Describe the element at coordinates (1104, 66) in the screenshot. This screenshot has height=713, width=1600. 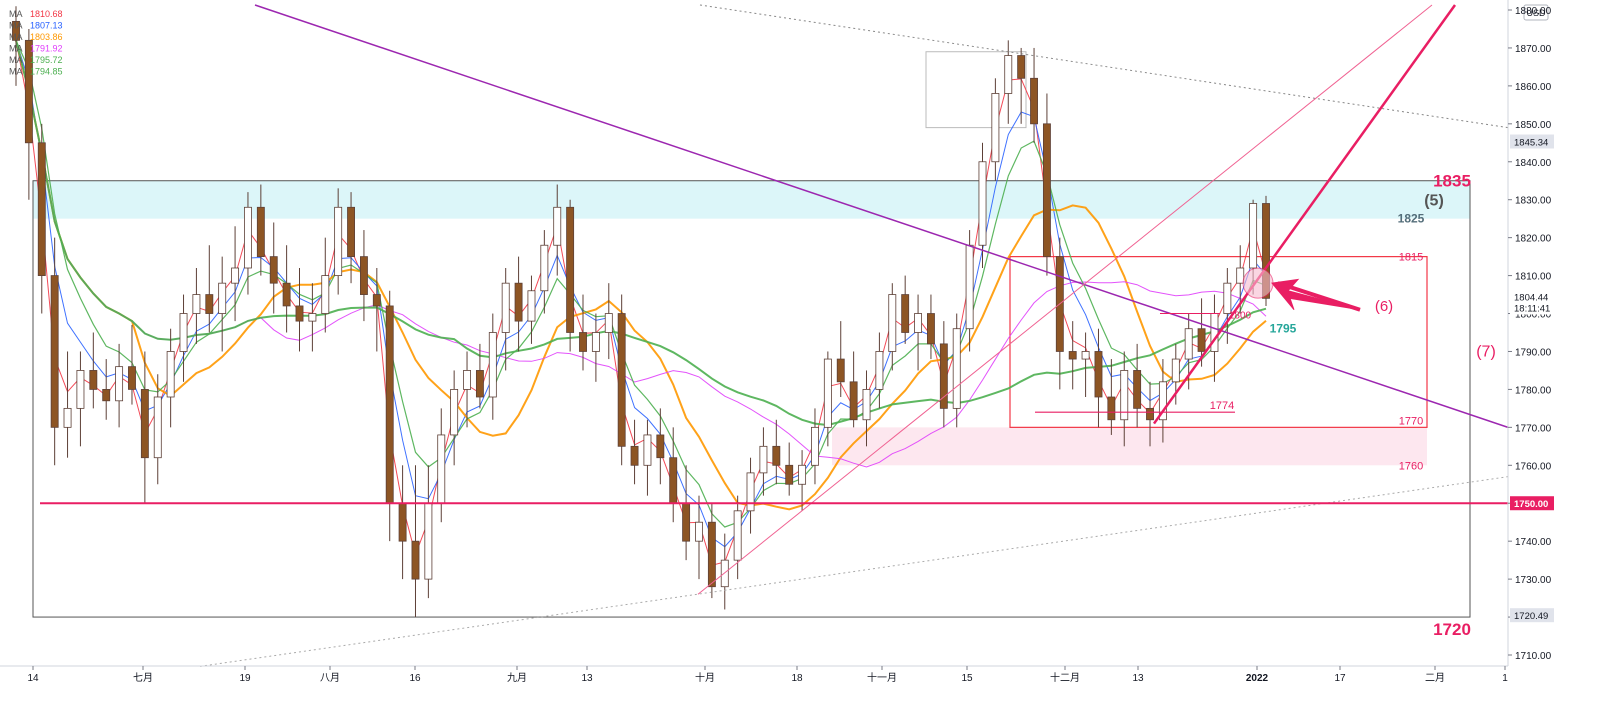
I see `upper-dotted-trendline` at that location.